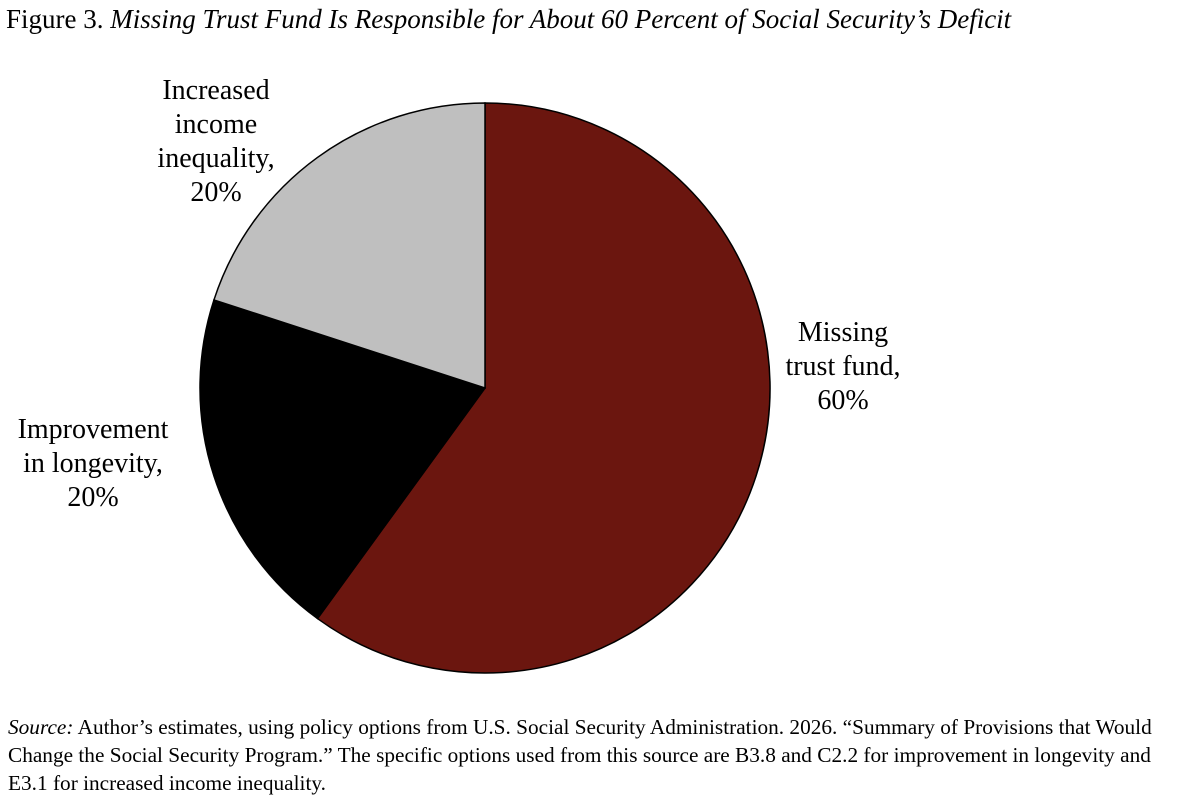  Describe the element at coordinates (349, 246) in the screenshot. I see `pie-slice-increased-income-inequality` at that location.